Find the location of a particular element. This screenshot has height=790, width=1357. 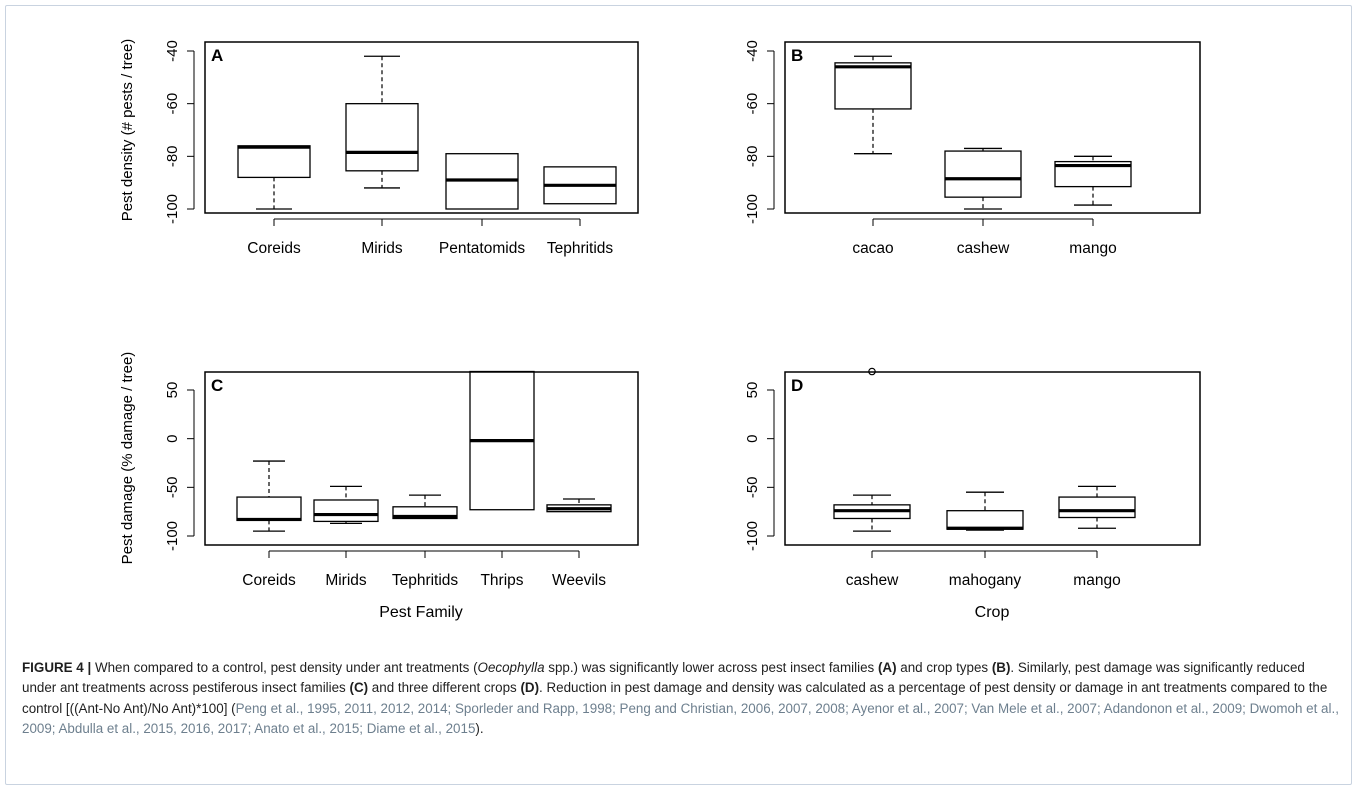

panel-d: D 50 0 -50 -100 cashew mahogany mango Crop is located at coordinates (972, 494).